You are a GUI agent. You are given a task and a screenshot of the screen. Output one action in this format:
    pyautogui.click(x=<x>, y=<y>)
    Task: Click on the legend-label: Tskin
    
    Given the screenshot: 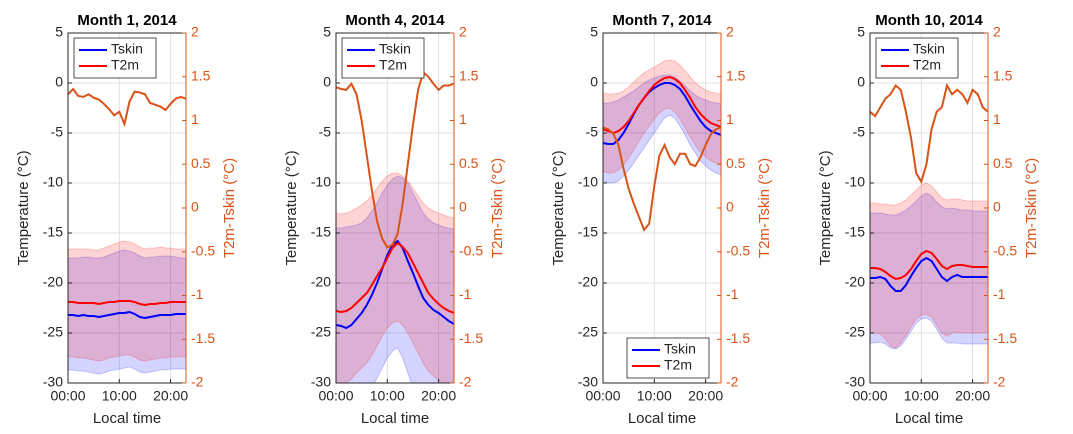 What is the action you would take?
    pyautogui.click(x=127, y=49)
    